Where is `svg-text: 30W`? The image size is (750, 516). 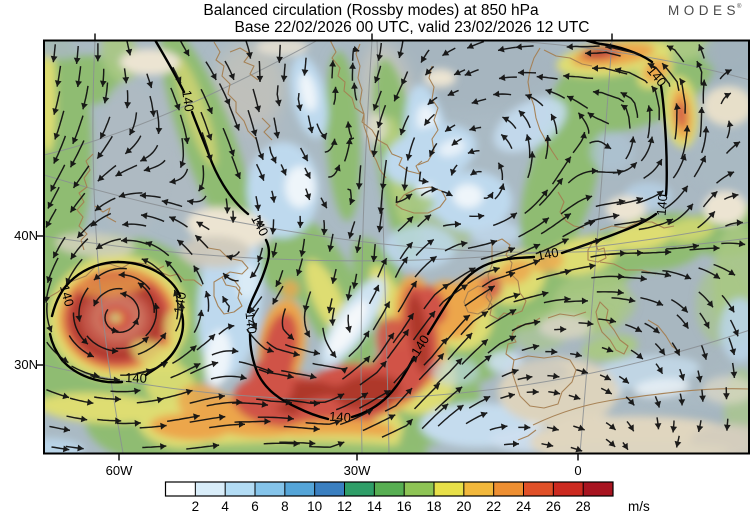
svg-text: 30W is located at coordinates (357, 470).